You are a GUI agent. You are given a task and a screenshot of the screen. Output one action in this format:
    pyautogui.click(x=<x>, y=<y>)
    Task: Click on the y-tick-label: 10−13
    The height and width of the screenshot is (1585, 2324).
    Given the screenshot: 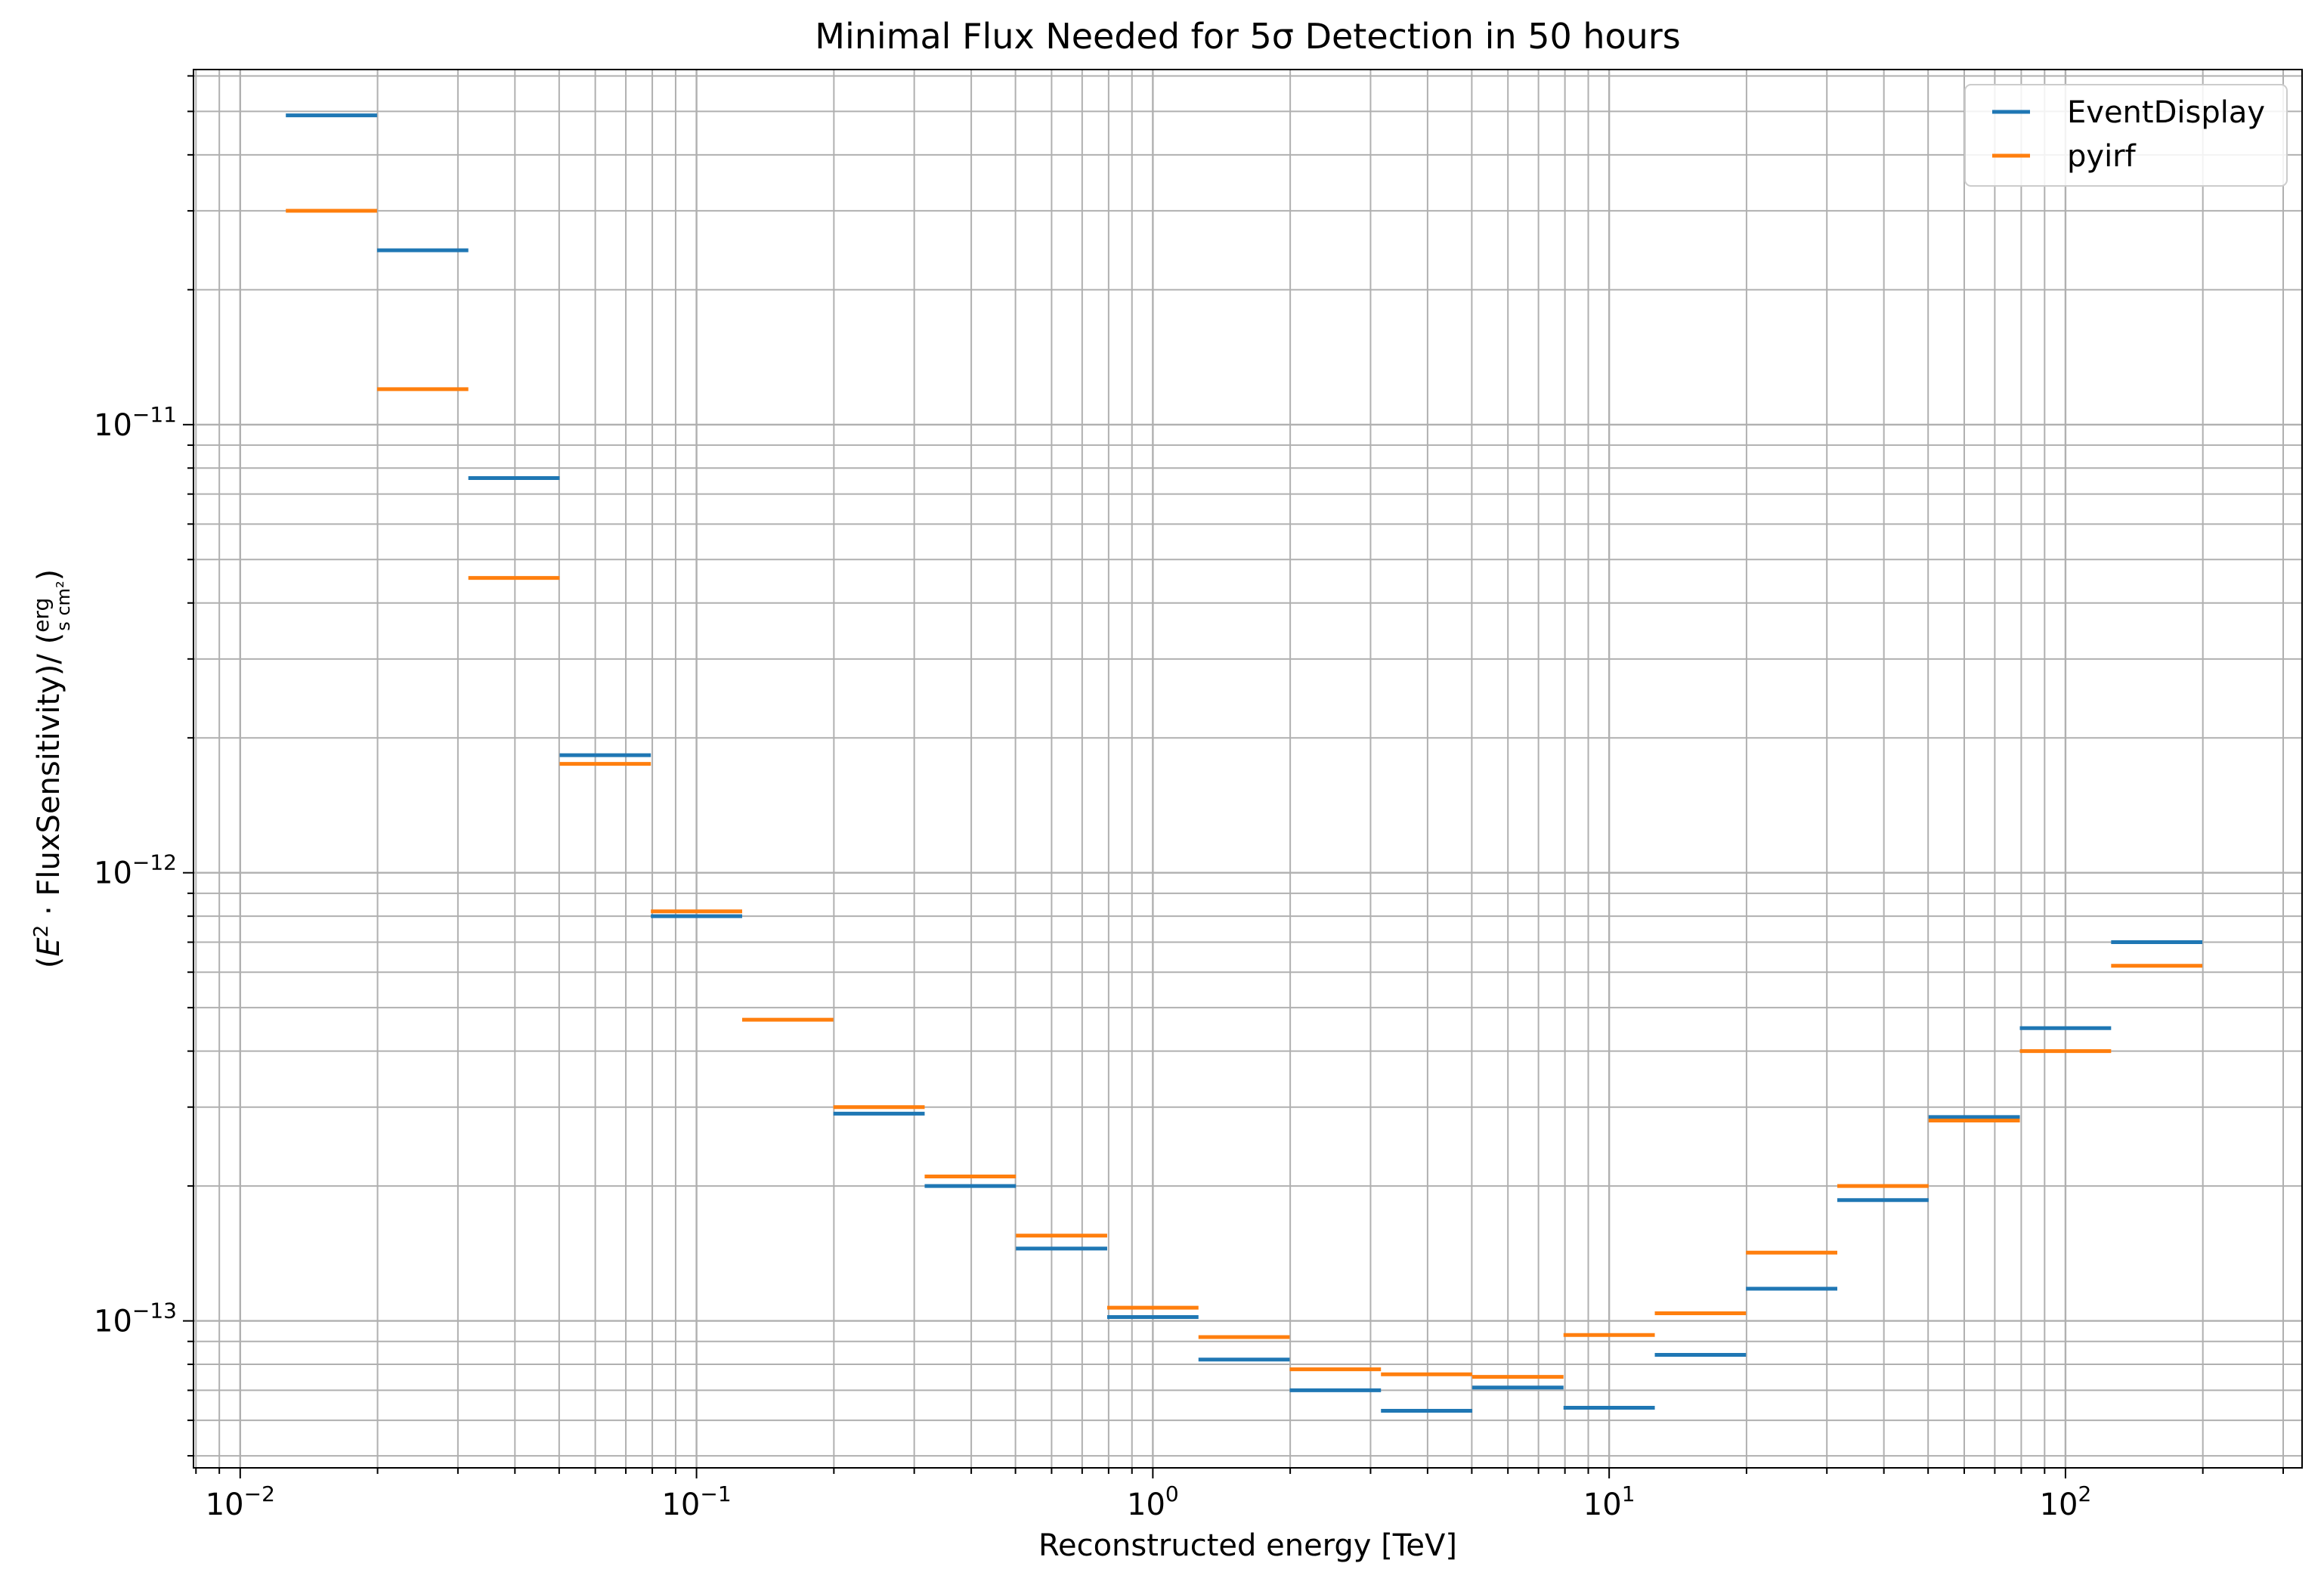 What is the action you would take?
    pyautogui.click(x=135, y=1319)
    